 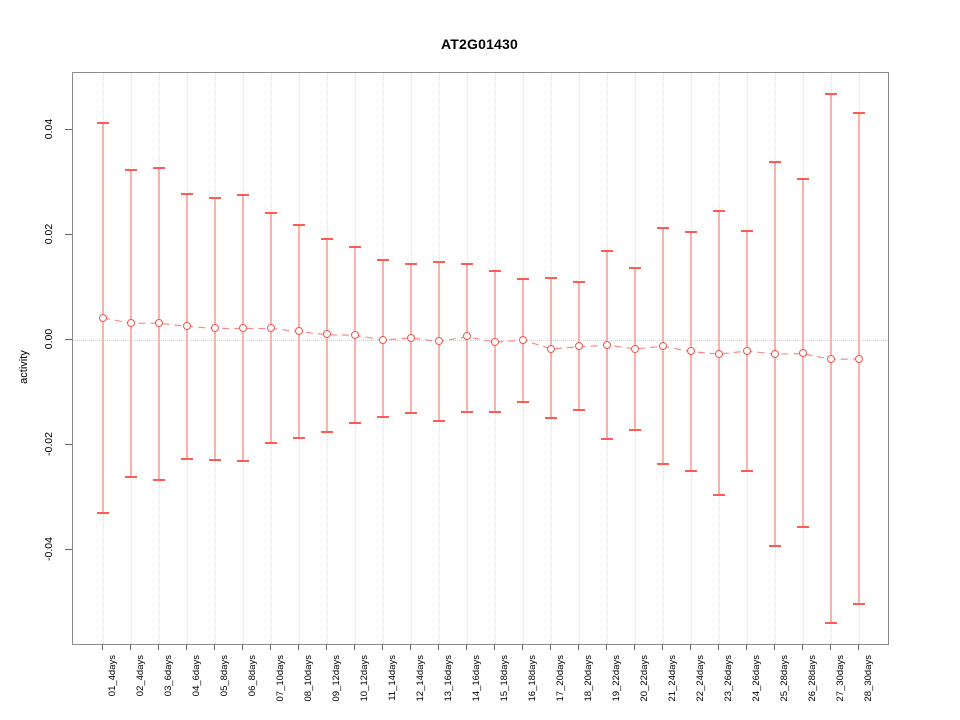 I want to click on zero-reference-line, so click(x=480, y=340).